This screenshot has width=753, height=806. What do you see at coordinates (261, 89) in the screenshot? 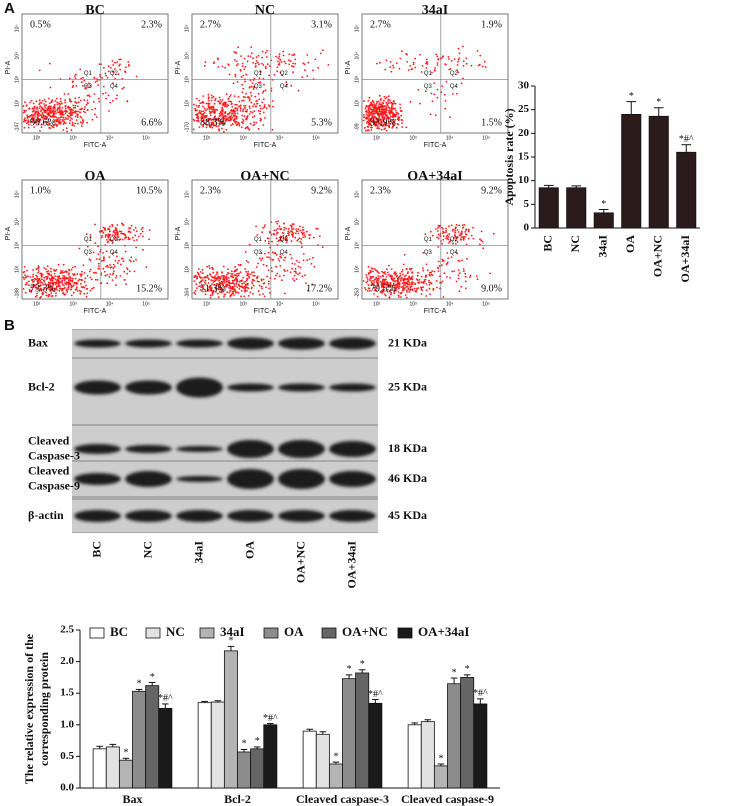
I see `event-dots` at bounding box center [261, 89].